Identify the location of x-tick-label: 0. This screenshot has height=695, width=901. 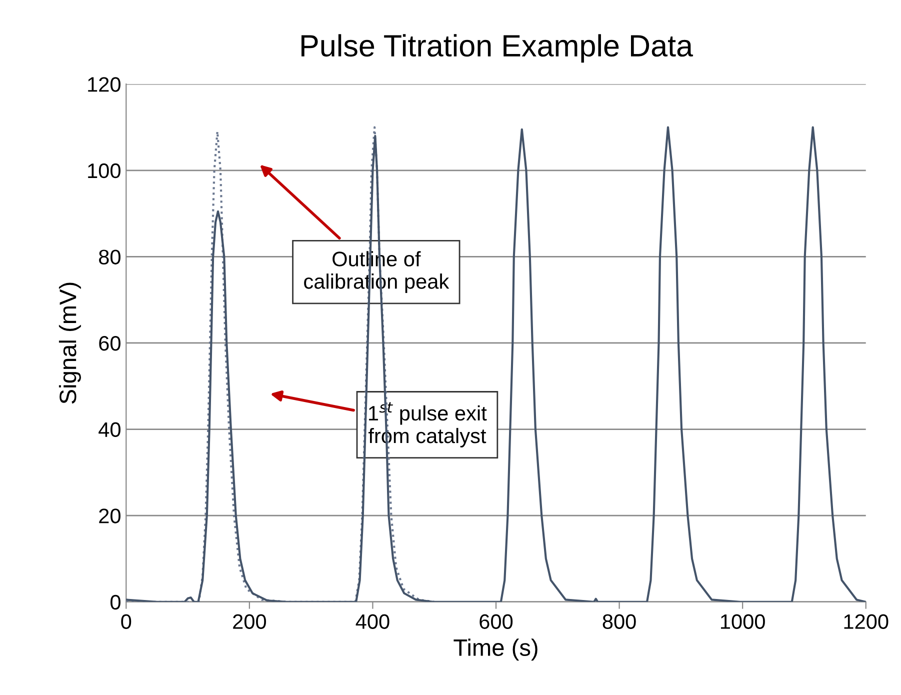
(126, 621).